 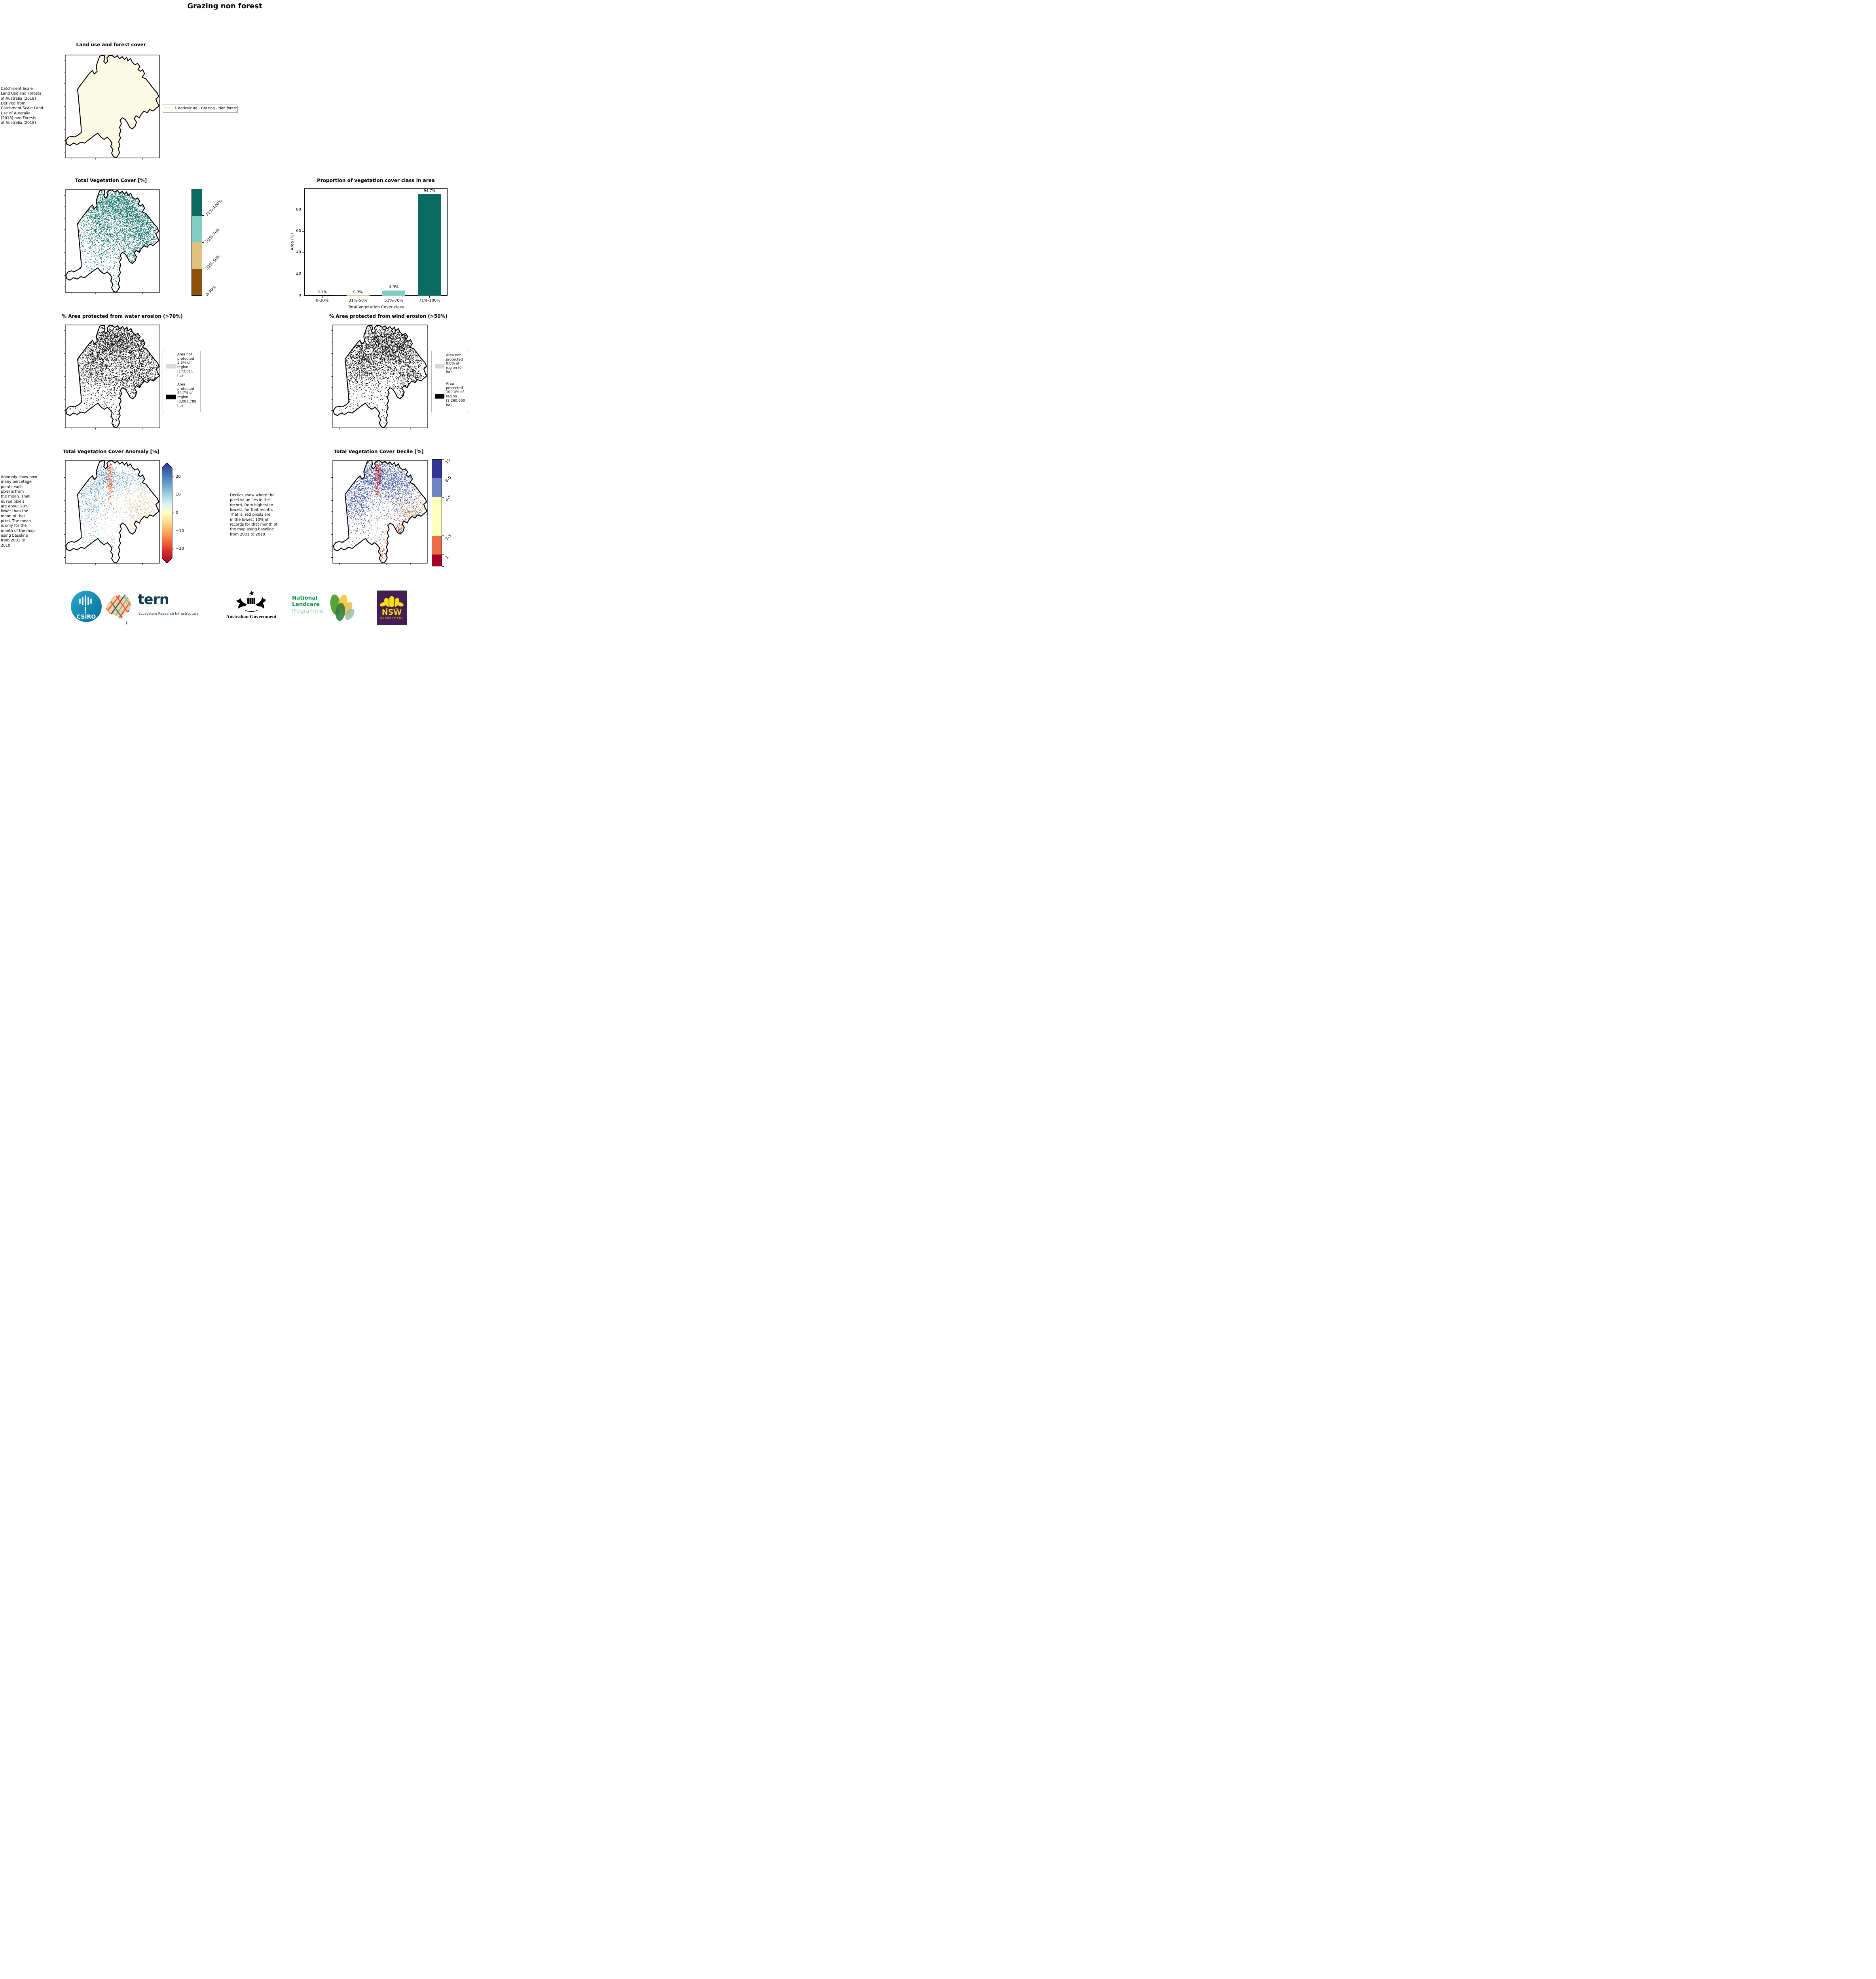 What do you see at coordinates (213, 235) in the screenshot?
I see `tvc-colorbar-label: 51%-70%` at bounding box center [213, 235].